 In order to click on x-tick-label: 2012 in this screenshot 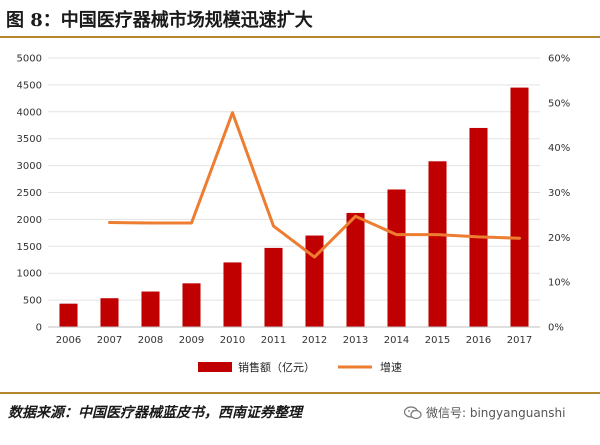, I will do `click(314, 340)`.